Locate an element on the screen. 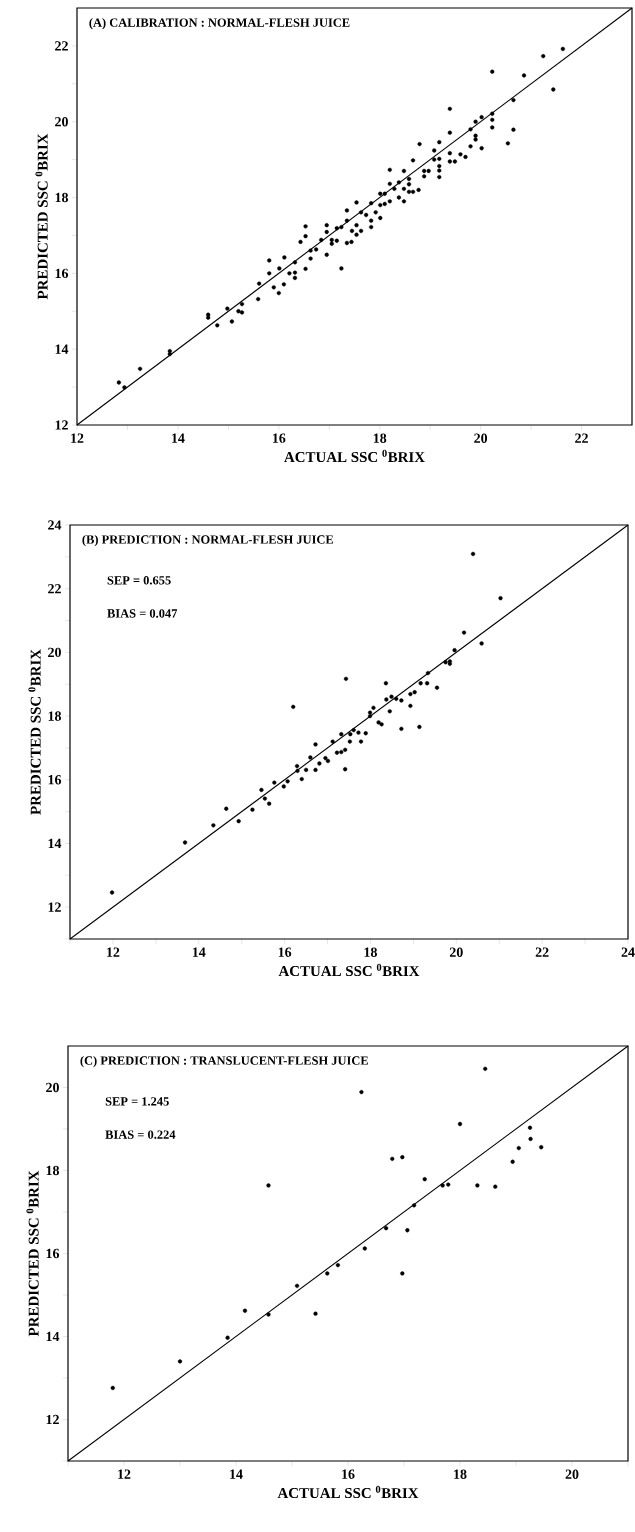 Image resolution: width=635 pixels, height=1532 pixels. annotation: BIAS = 0.224 is located at coordinates (140, 1134).